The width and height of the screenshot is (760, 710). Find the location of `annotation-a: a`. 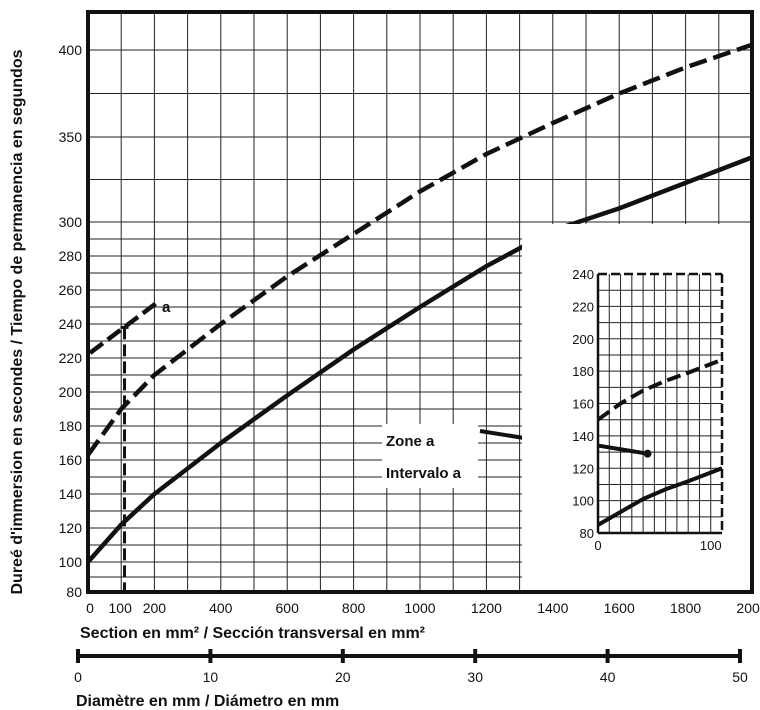

annotation-a: a is located at coordinates (166, 307).